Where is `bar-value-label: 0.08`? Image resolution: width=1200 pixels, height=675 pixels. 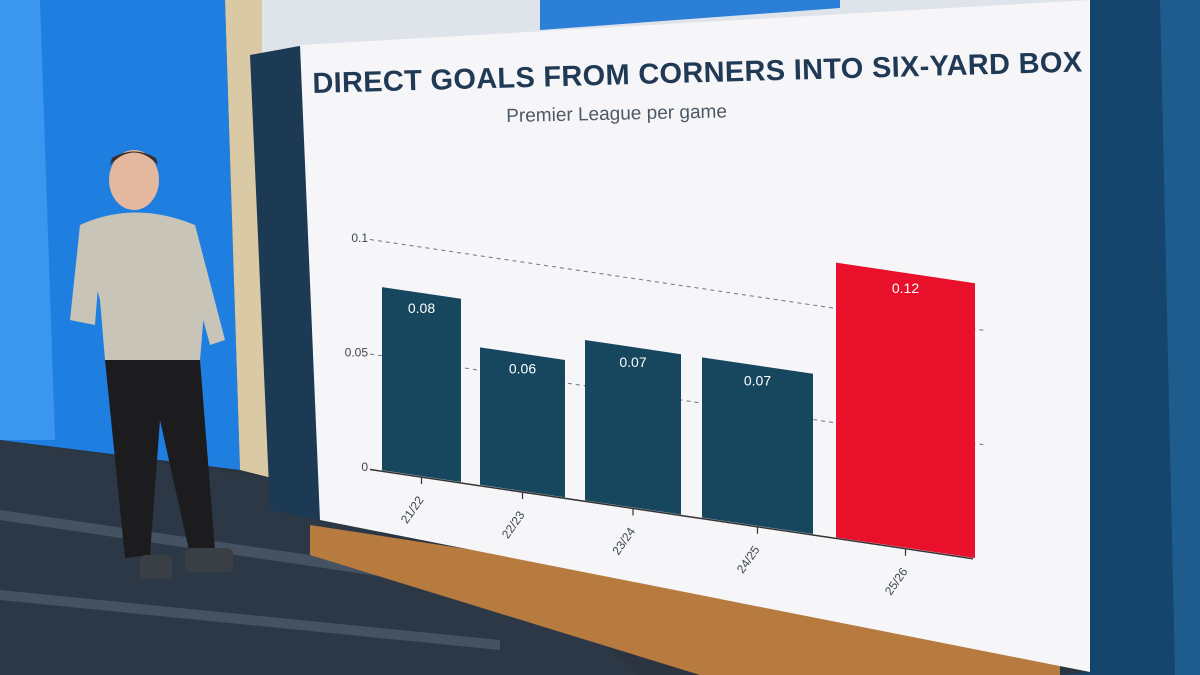 bar-value-label: 0.08 is located at coordinates (421, 308).